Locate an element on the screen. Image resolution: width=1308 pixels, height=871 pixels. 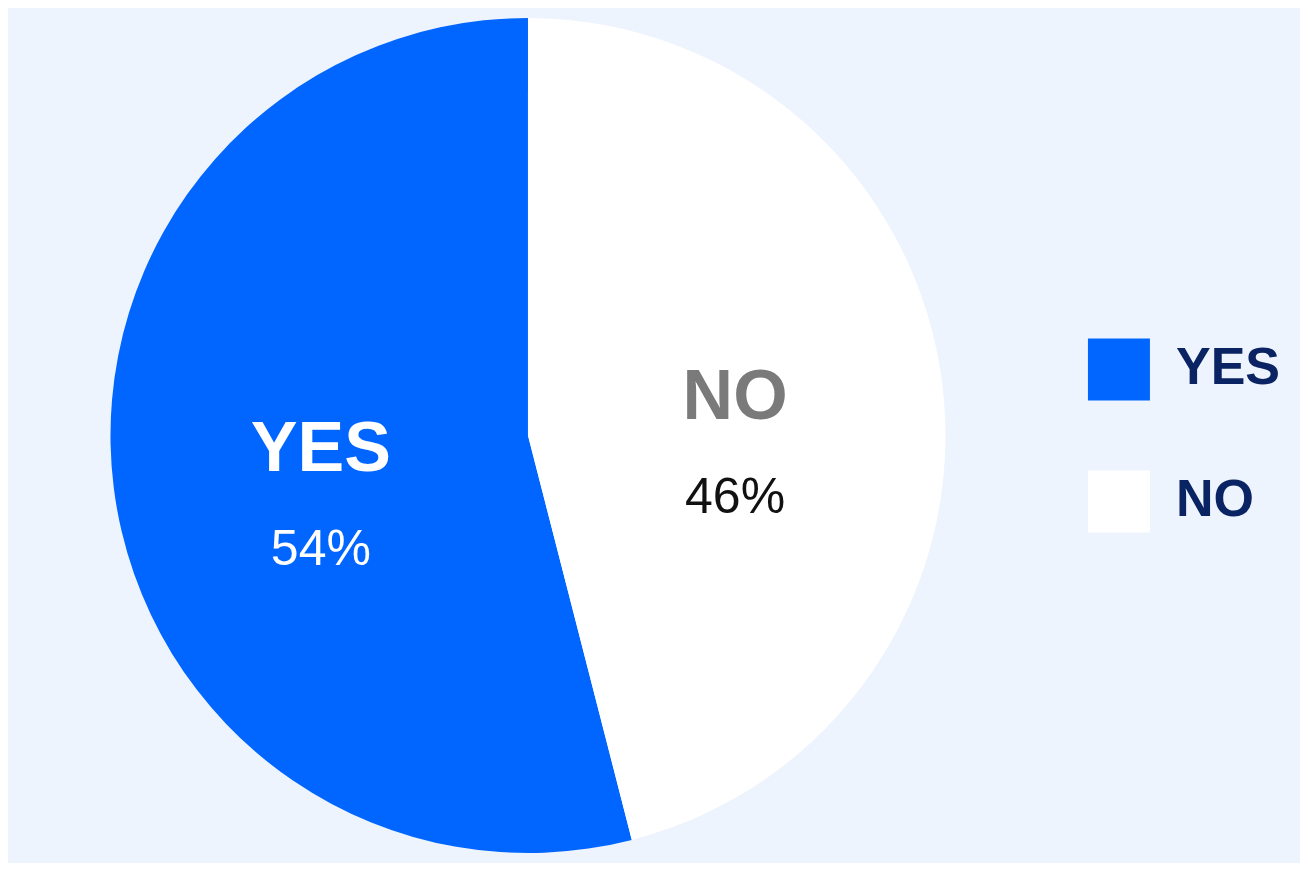
slice-label: YES is located at coordinates (320, 446).